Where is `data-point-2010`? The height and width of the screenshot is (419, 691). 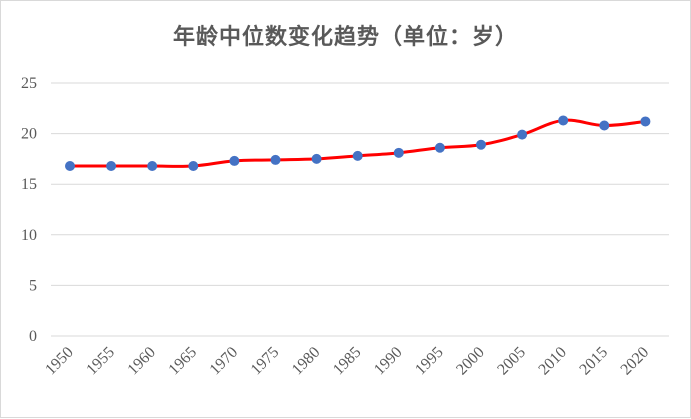
data-point-2010 is located at coordinates (563, 120).